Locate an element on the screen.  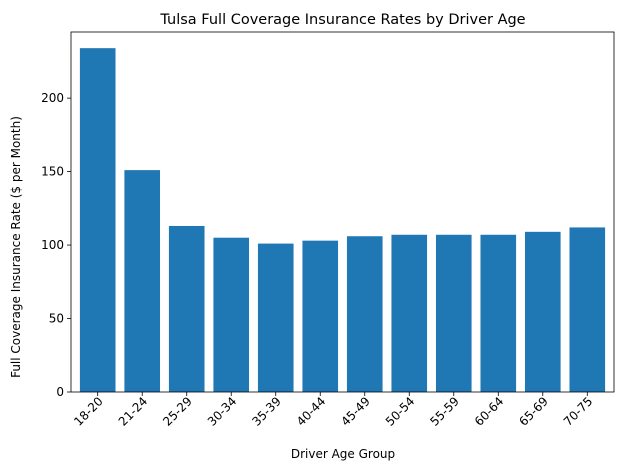
x-tick-label: 18-20 is located at coordinates (88, 411).